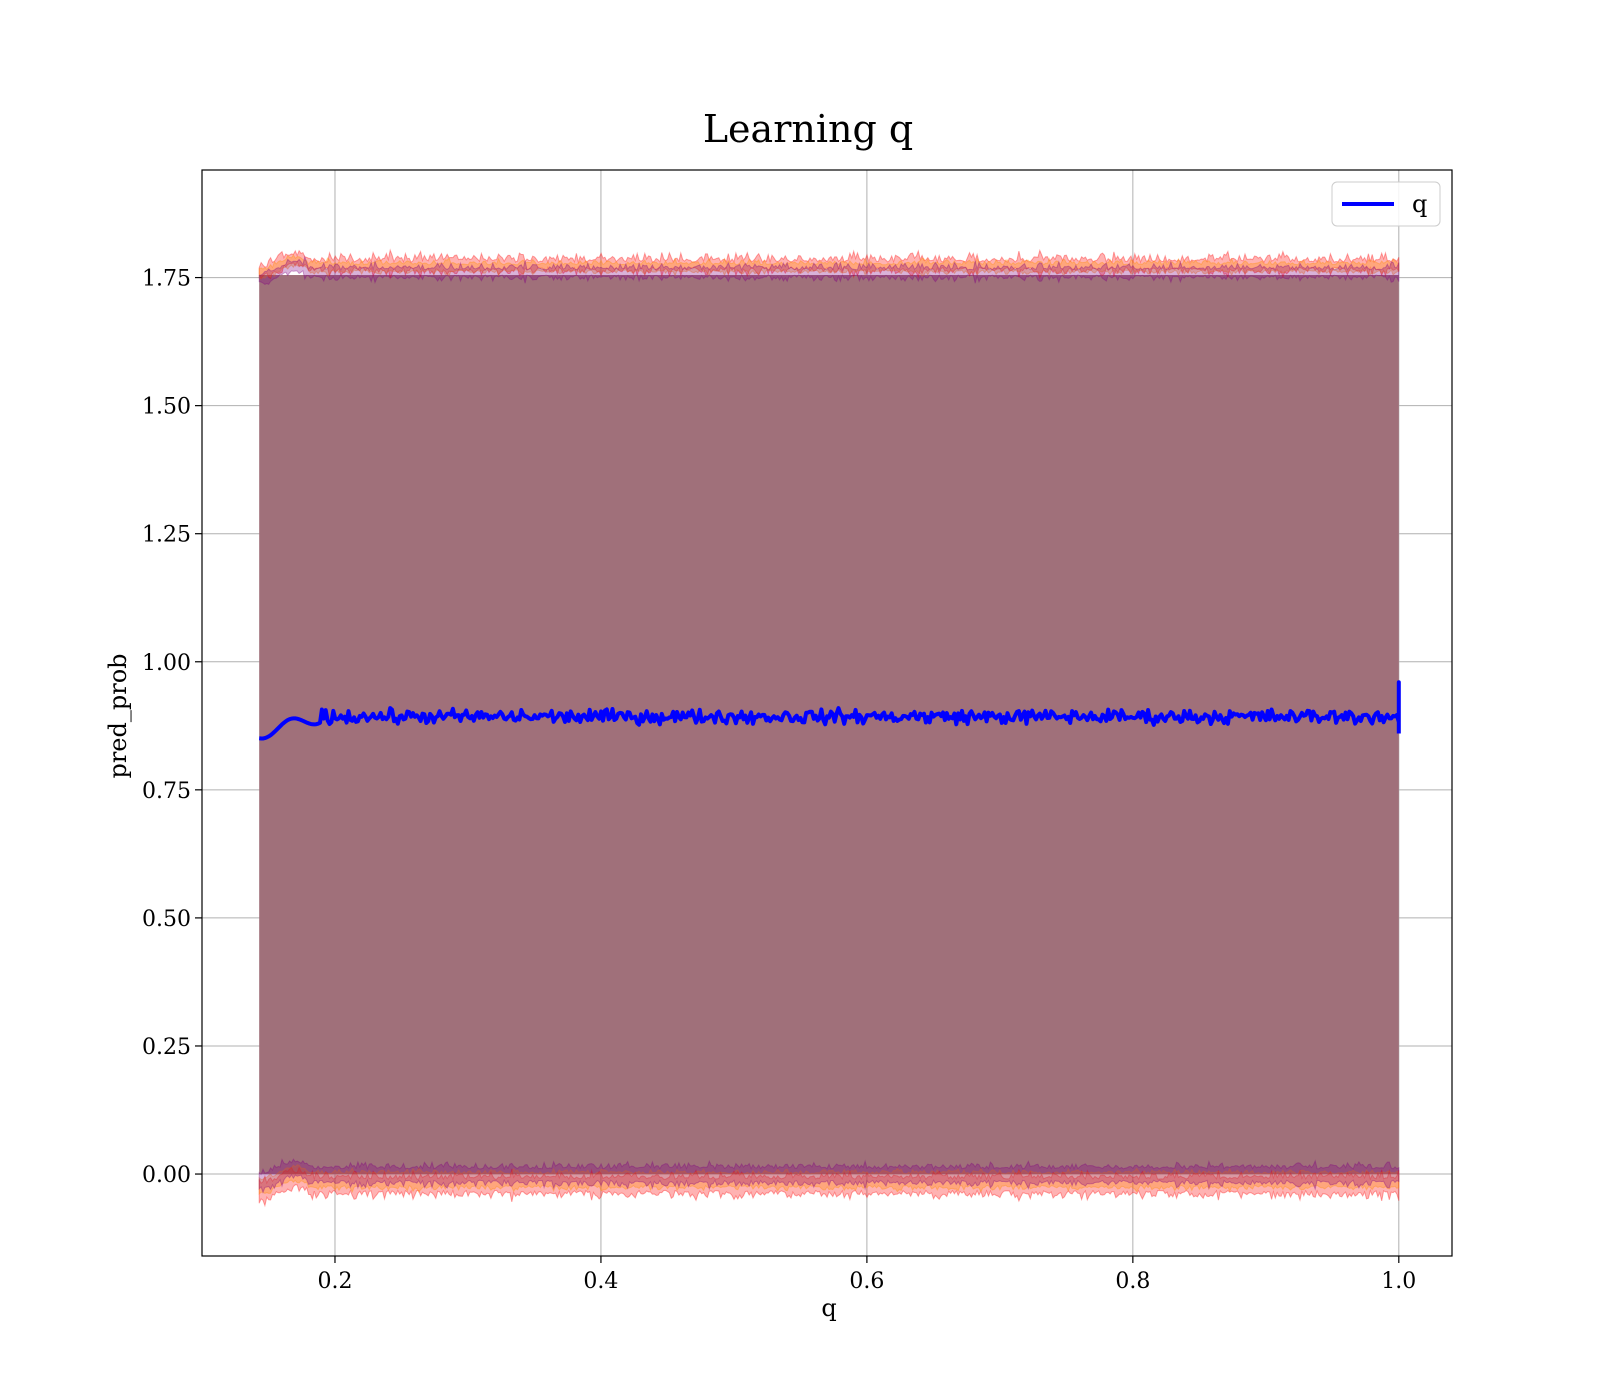 This screenshot has height=1400, width=1600. What do you see at coordinates (828, 1308) in the screenshot?
I see `x-axis-label: q` at bounding box center [828, 1308].